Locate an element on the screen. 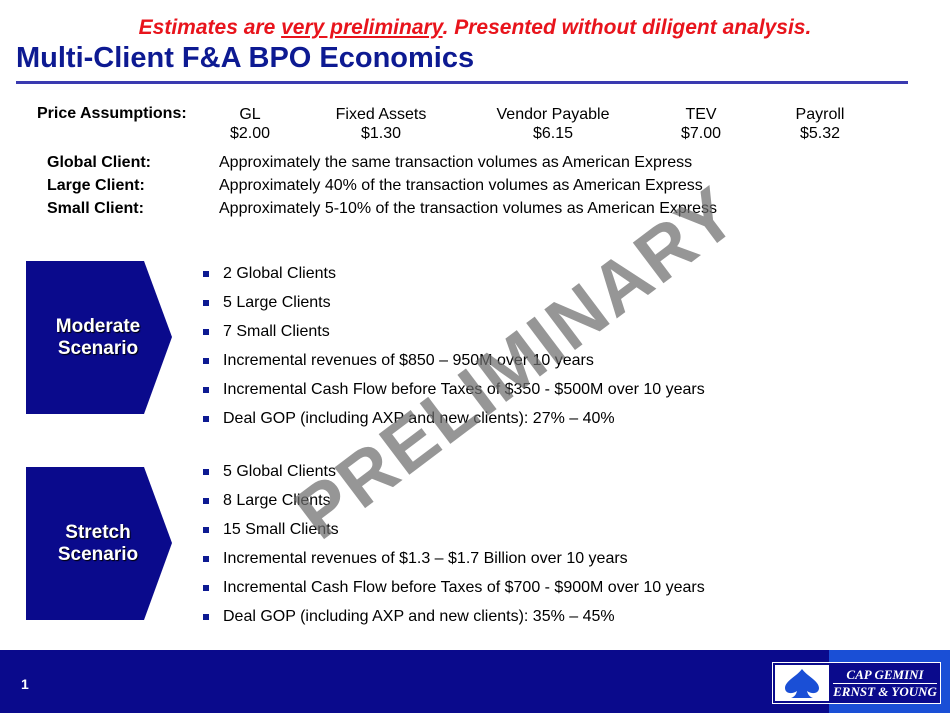 The width and height of the screenshot is (950, 713). moderate-scenario-chevron: Moderate Scenario is located at coordinates (99, 337).